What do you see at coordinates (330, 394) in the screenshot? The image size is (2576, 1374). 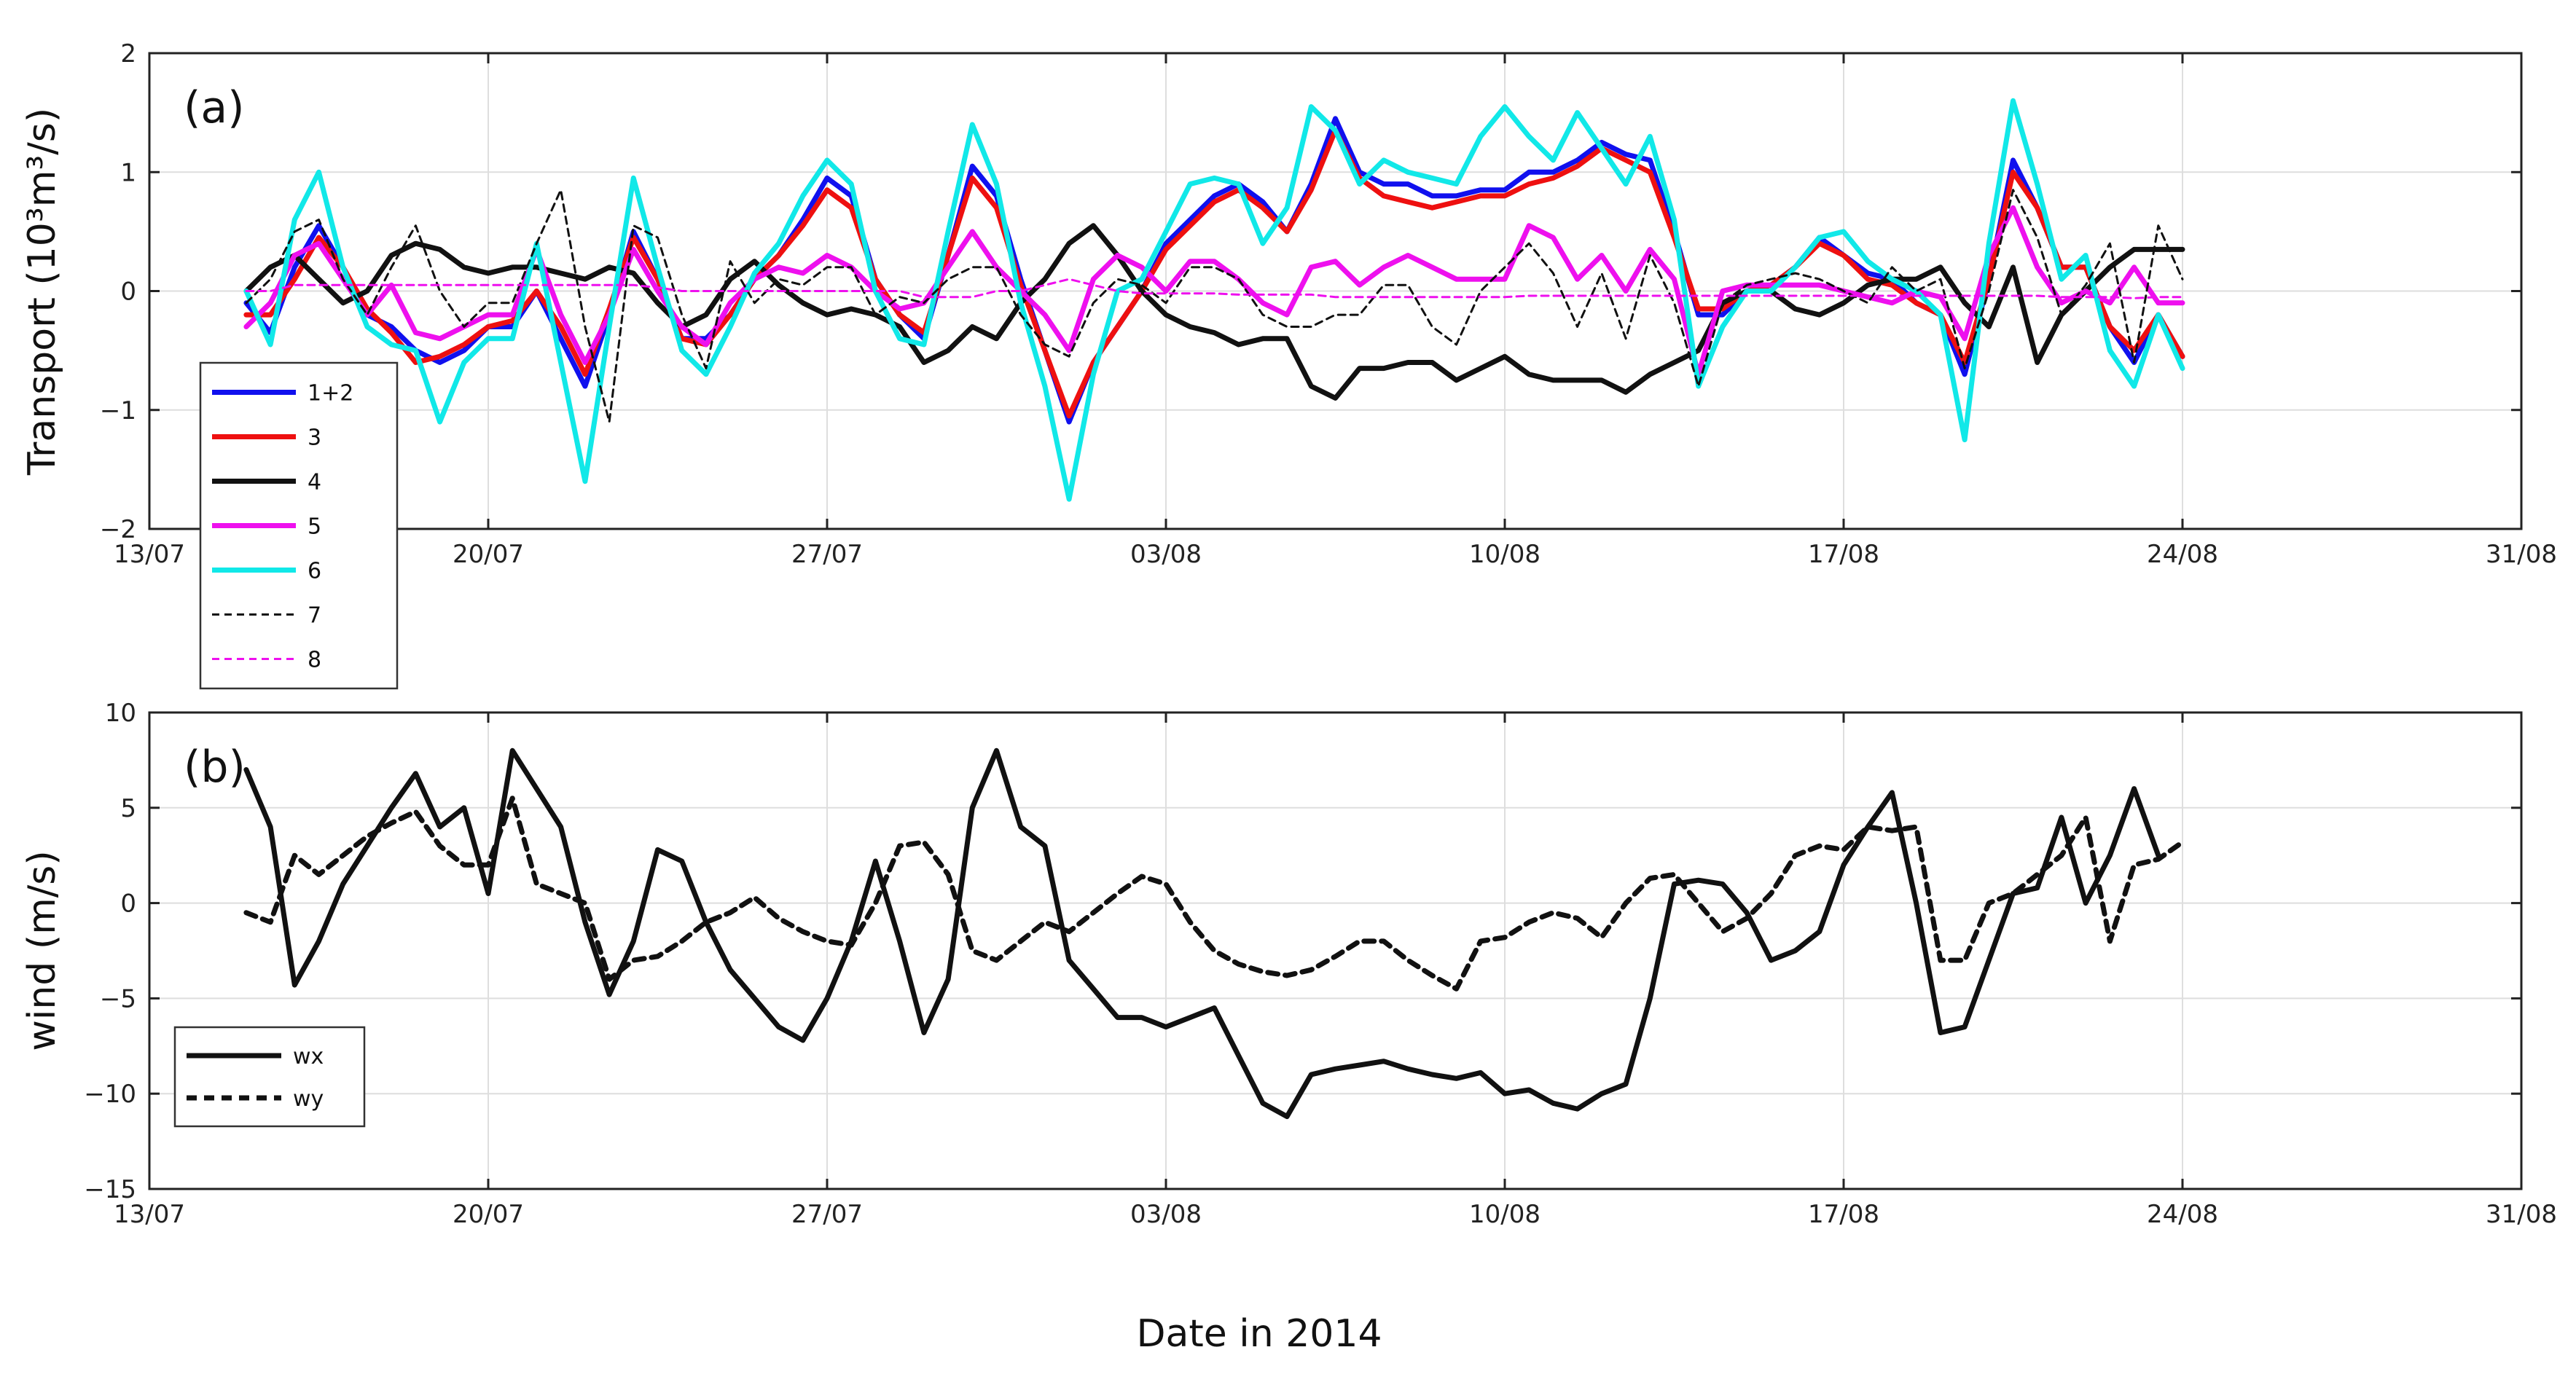 I see `legend-label: 1+2` at bounding box center [330, 394].